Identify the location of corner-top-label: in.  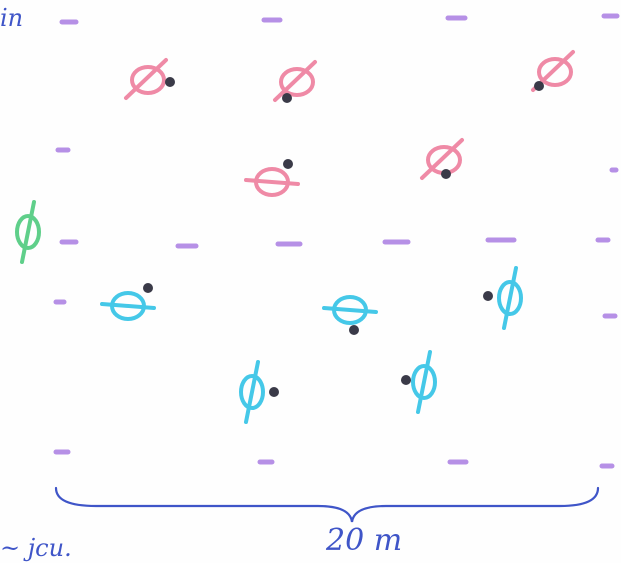
(11, 18).